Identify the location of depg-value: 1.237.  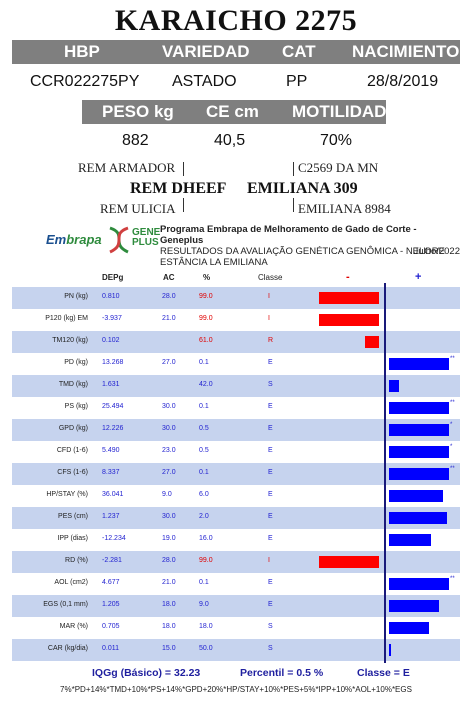
(111, 516).